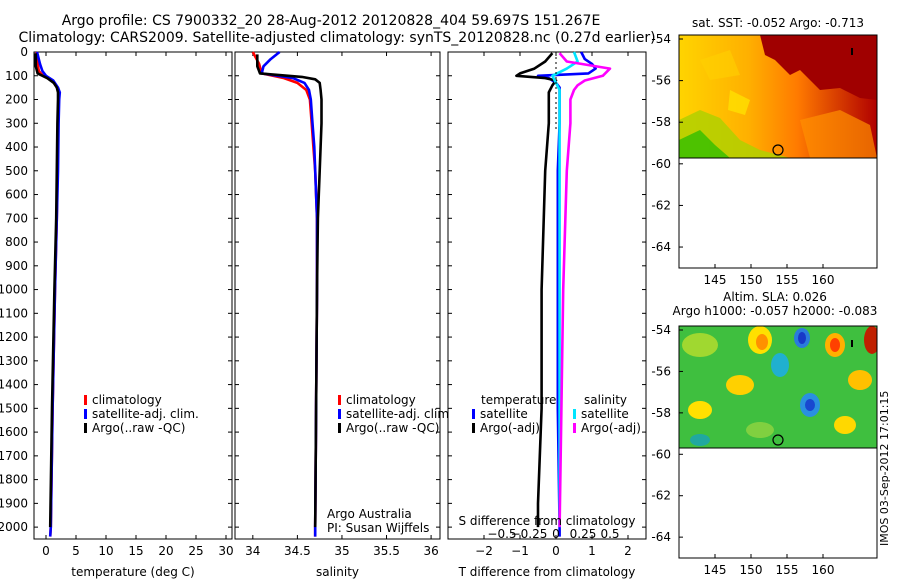 The height and width of the screenshot is (580, 900). I want to click on x2-axis-label: S difference from climatology, so click(547, 521).